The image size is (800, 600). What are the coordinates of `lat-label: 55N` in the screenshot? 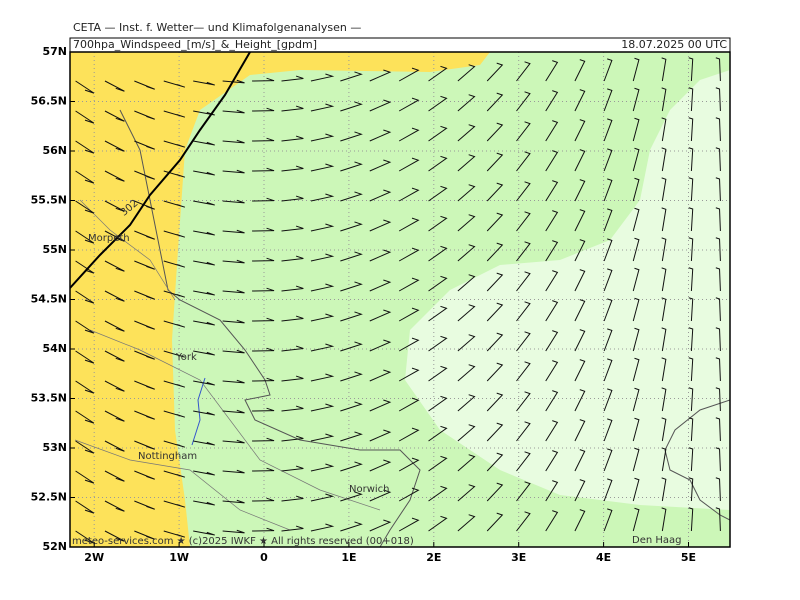 It's located at (54, 249).